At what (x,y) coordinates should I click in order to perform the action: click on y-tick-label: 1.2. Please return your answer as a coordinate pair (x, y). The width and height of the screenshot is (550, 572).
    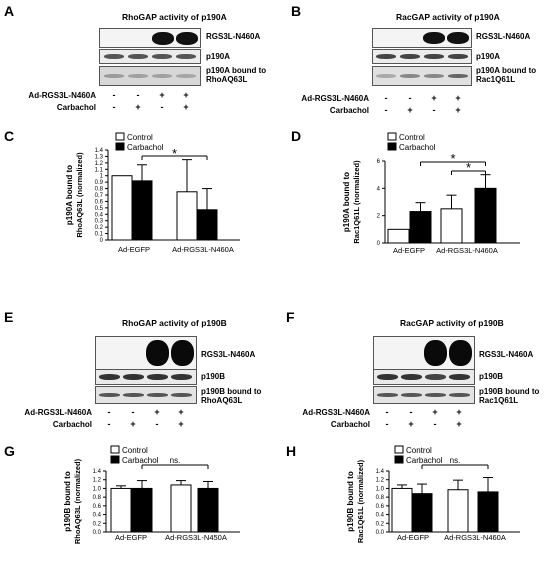
    Looking at the image, I should click on (97, 481).